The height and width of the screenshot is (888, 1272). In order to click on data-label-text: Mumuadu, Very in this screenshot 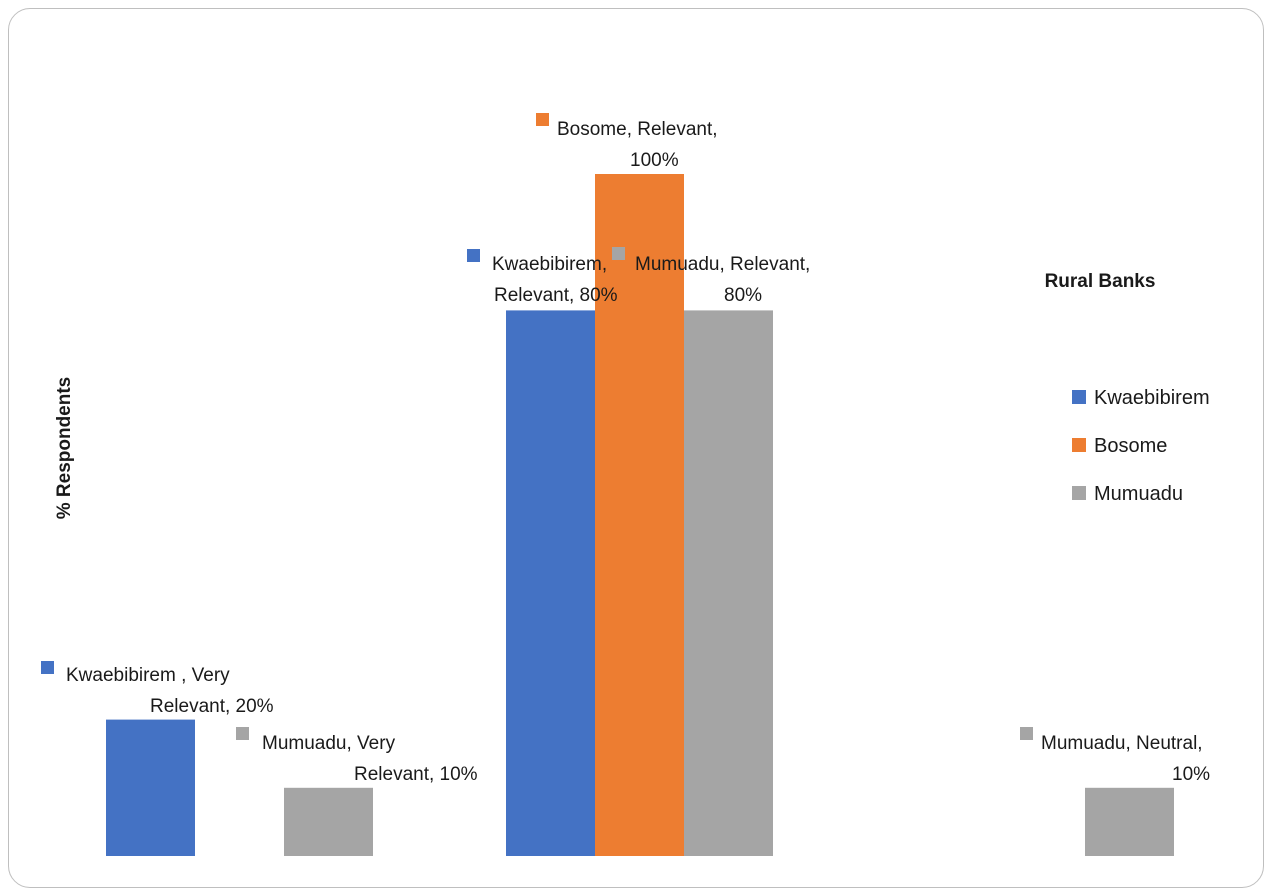, I will do `click(329, 743)`.